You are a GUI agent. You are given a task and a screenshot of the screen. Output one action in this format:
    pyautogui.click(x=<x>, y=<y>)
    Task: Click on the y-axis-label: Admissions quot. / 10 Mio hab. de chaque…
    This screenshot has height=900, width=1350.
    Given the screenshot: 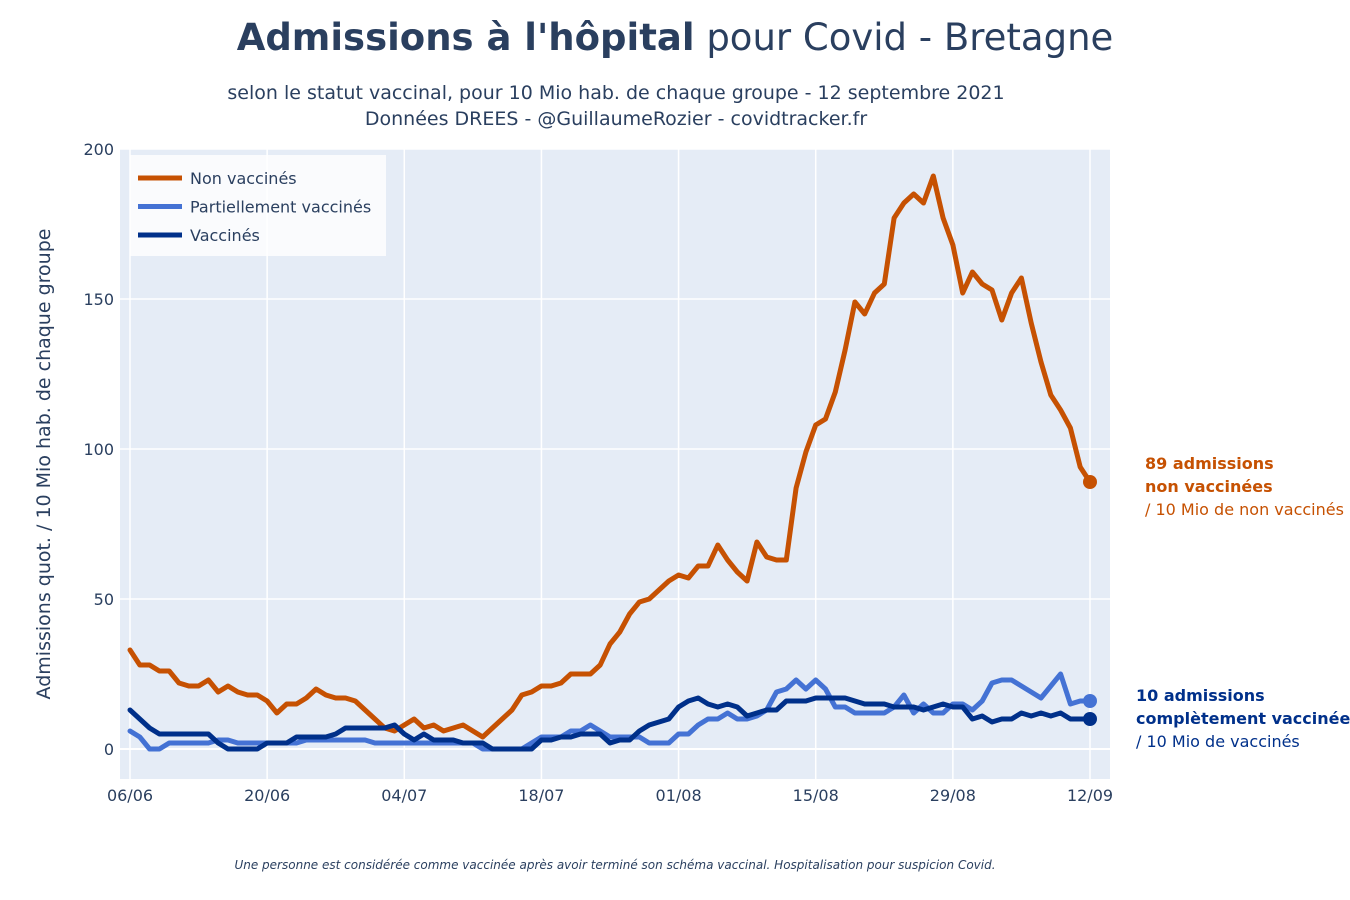 What is the action you would take?
    pyautogui.click(x=44, y=464)
    